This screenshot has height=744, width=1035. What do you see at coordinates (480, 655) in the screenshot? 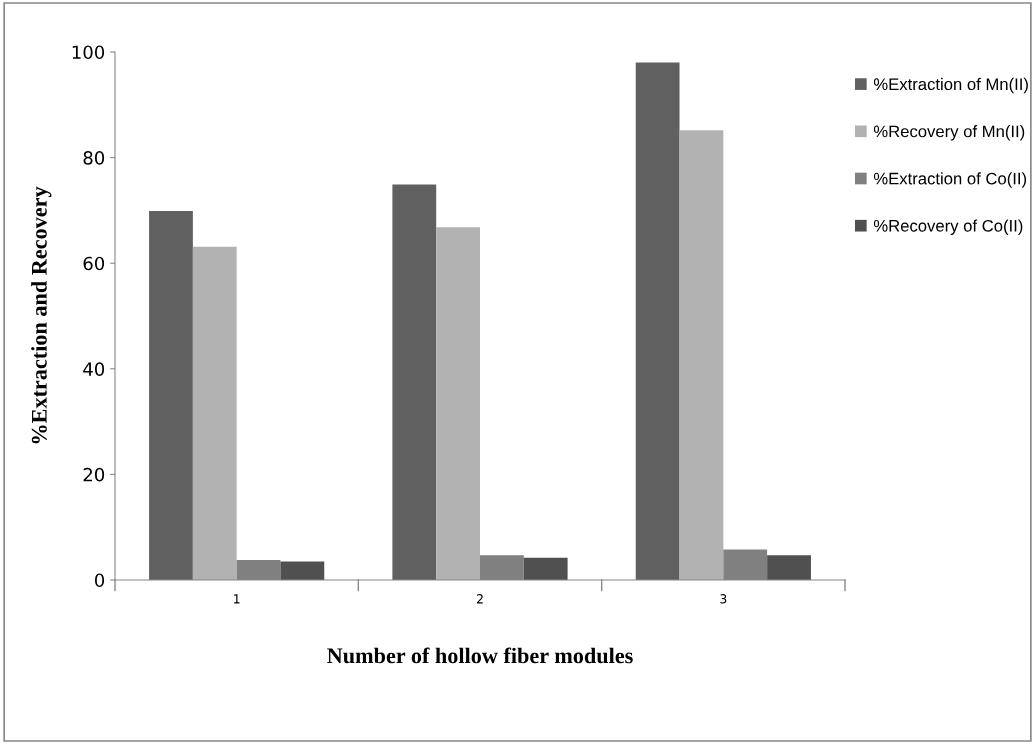
I see `x-axis-title: Number of hollow fiber modules` at bounding box center [480, 655].